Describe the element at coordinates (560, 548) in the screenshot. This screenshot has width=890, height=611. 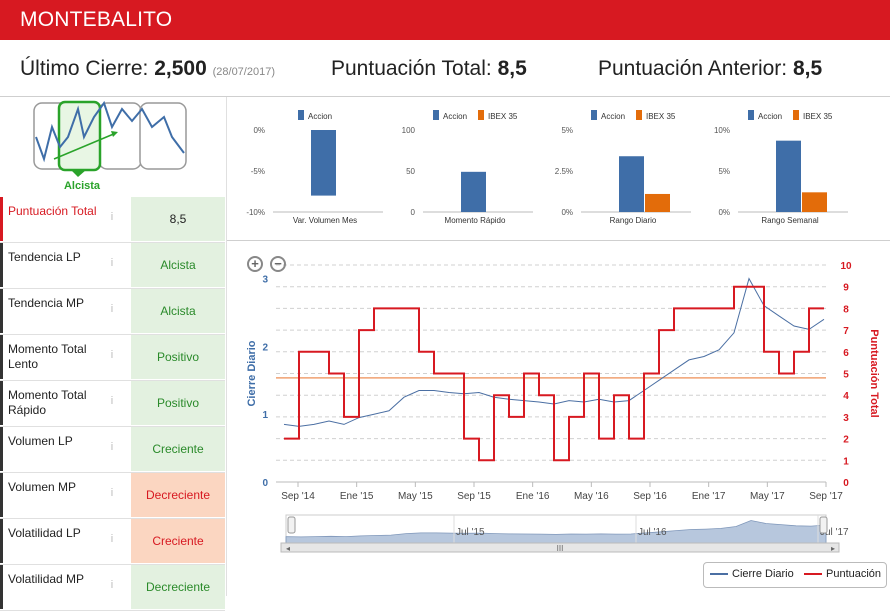
I see `navigator-scrollbar-grip: III` at that location.